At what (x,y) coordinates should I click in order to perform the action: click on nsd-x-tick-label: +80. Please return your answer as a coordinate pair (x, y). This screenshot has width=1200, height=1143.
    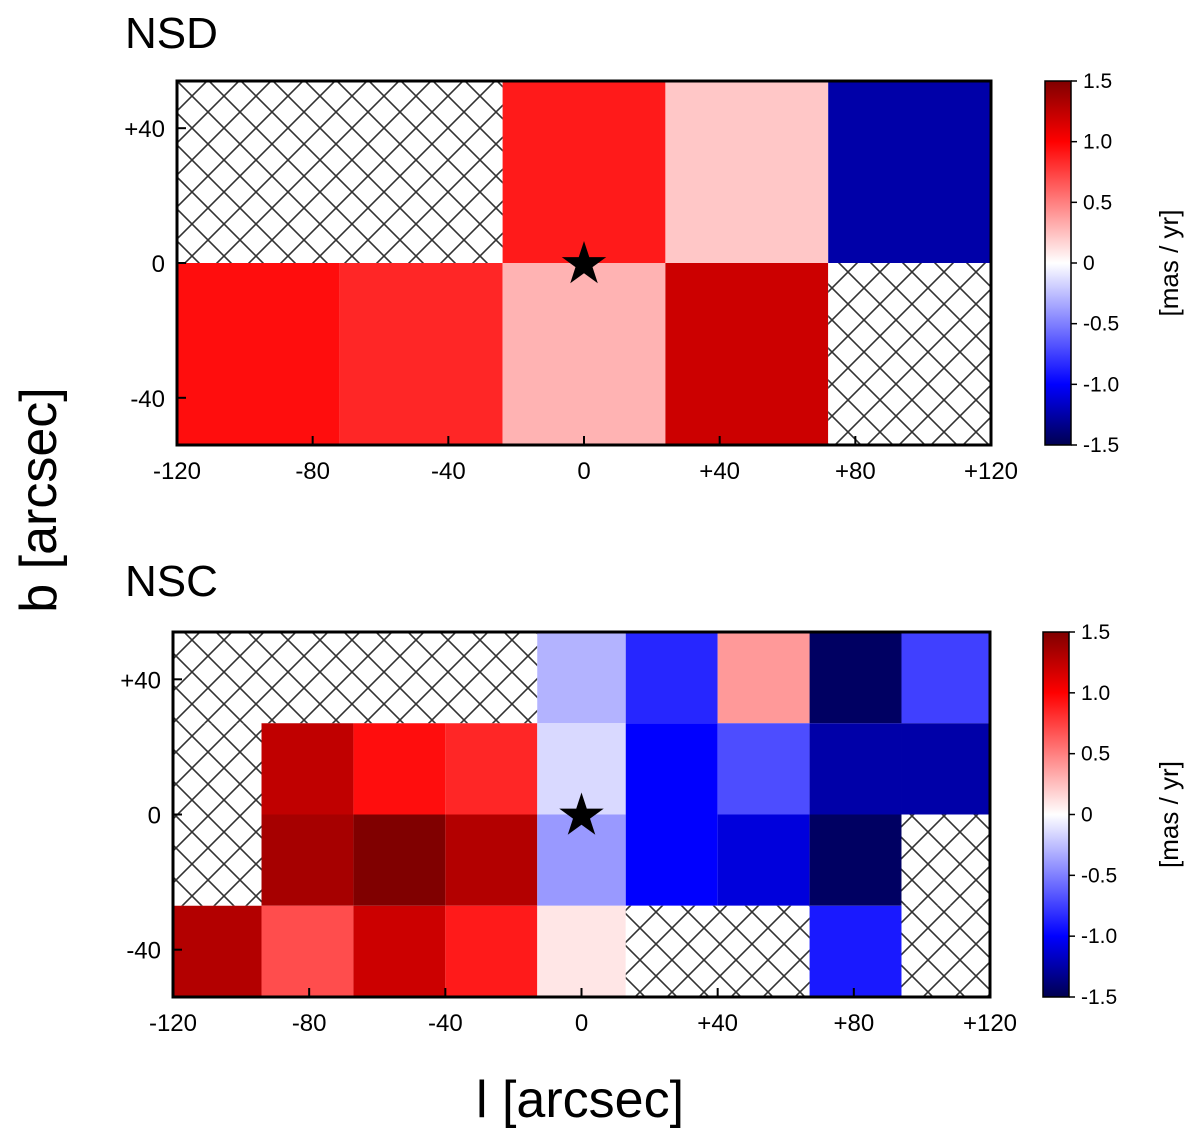
    Looking at the image, I should click on (855, 471).